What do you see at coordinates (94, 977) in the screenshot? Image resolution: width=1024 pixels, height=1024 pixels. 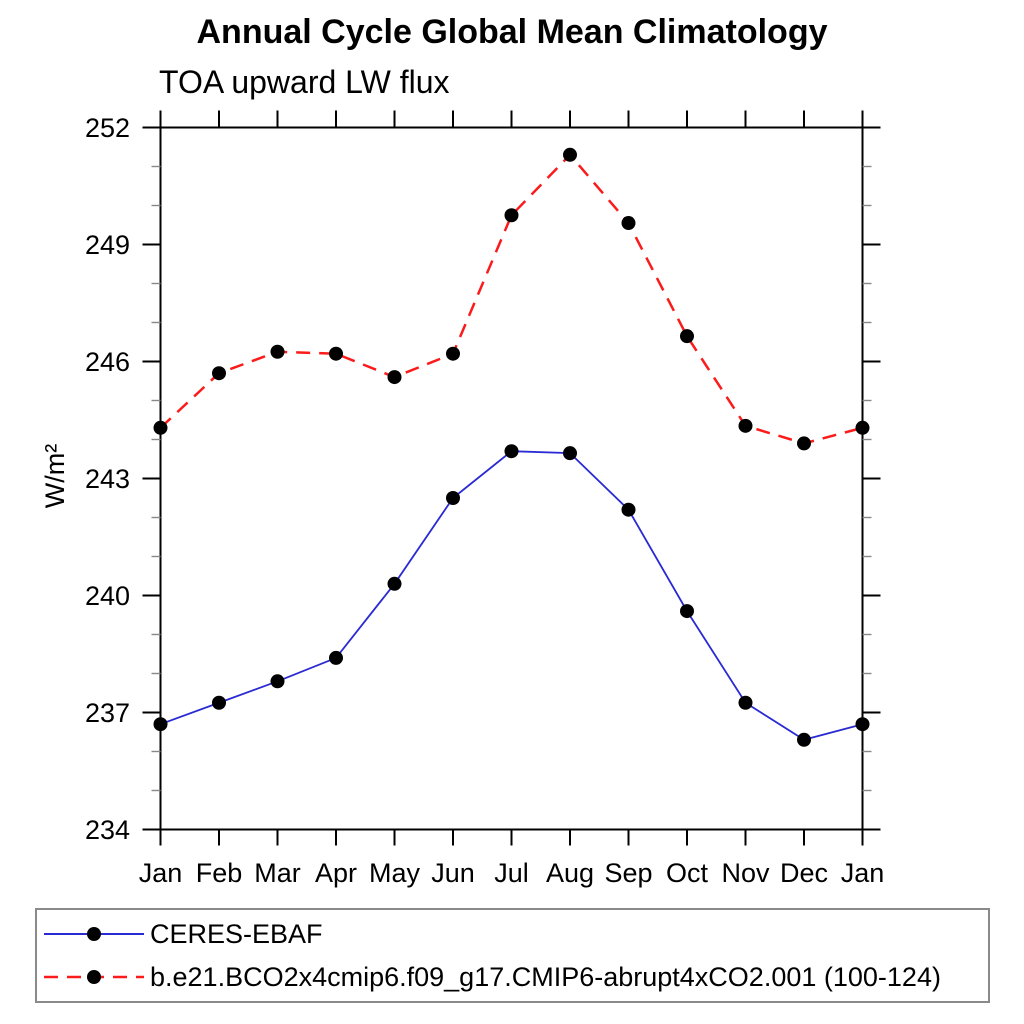 I see `legend-dashed-line-icon` at bounding box center [94, 977].